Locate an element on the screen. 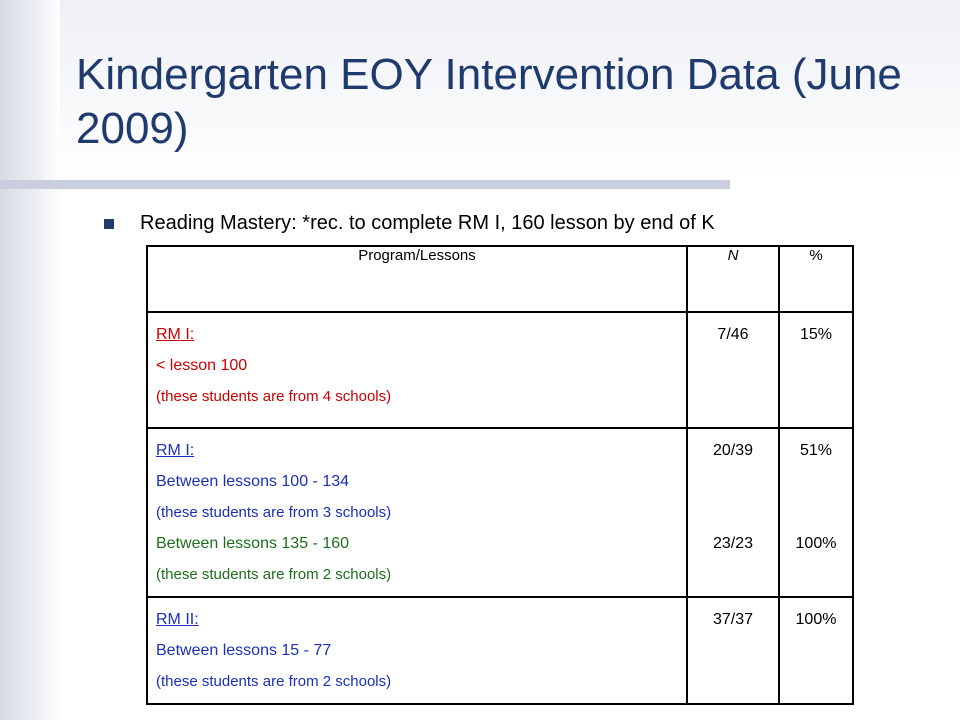  n-value: 37/37 is located at coordinates (733, 619).